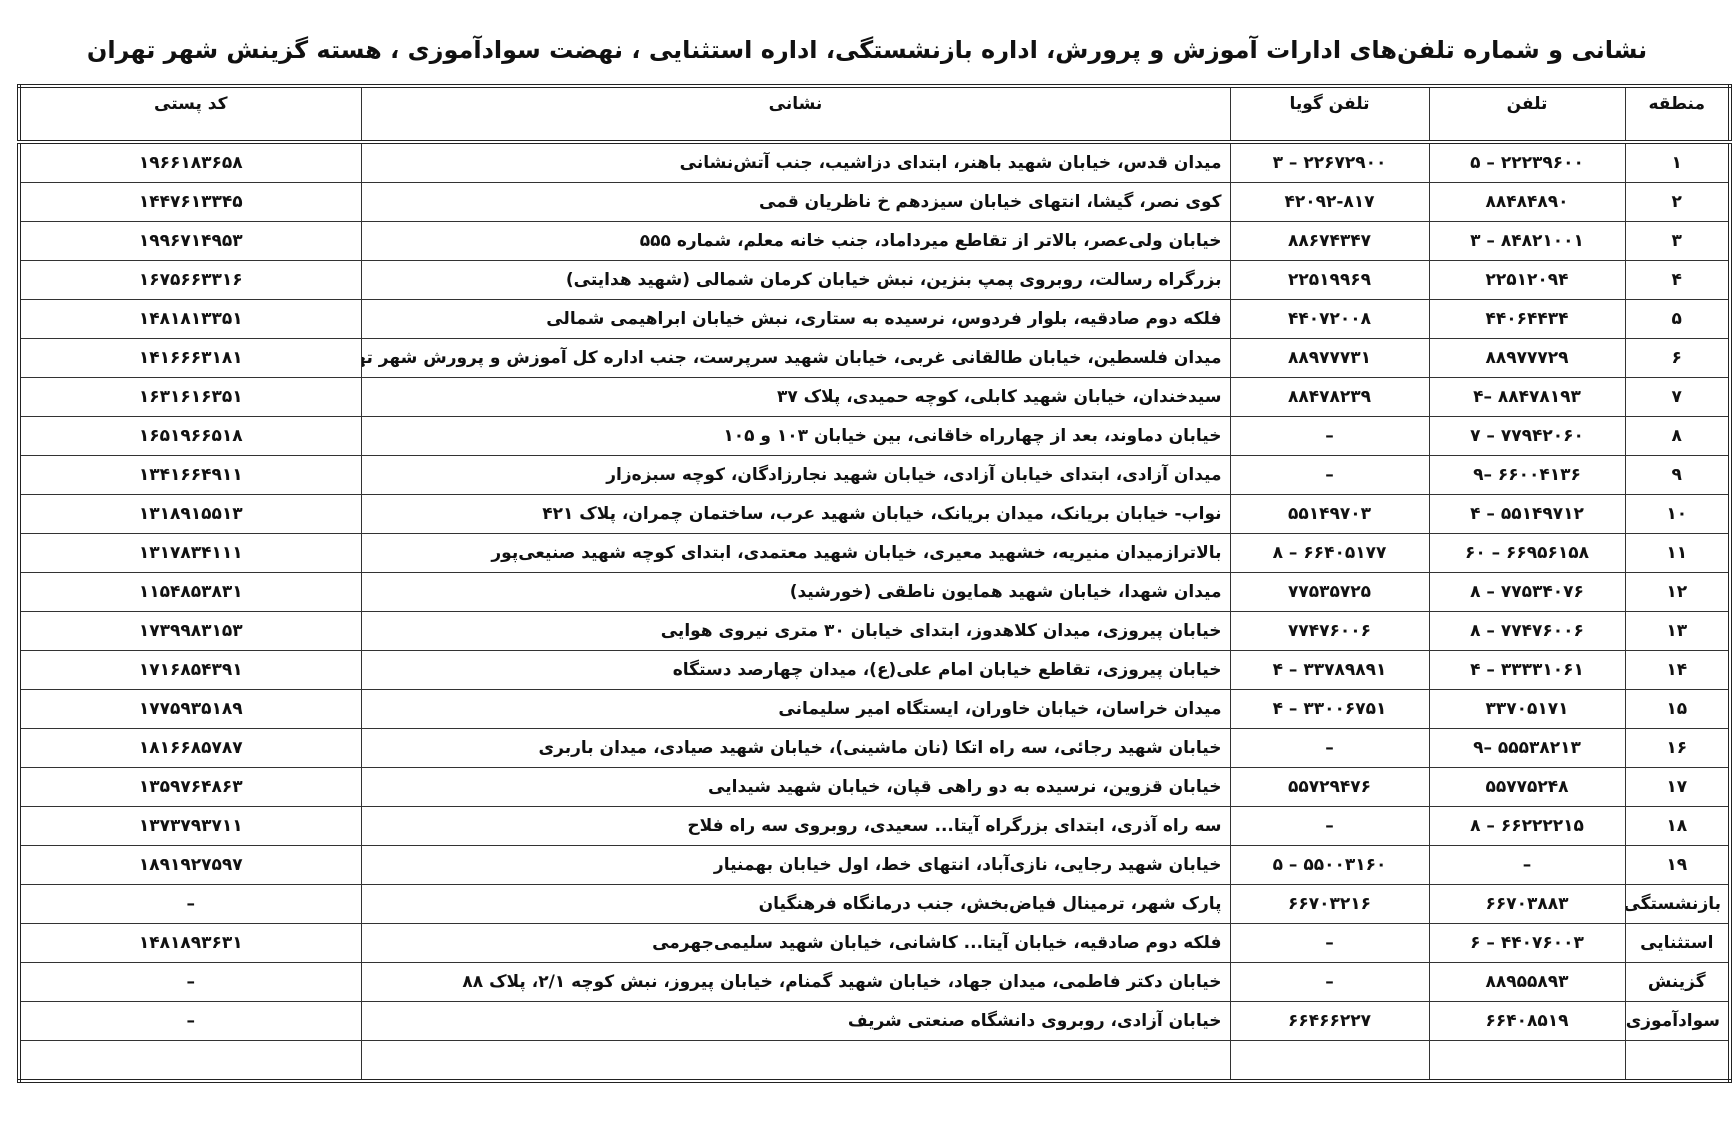  What do you see at coordinates (1677, 865) in the screenshot?
I see `region-cell: ۱۹` at bounding box center [1677, 865].